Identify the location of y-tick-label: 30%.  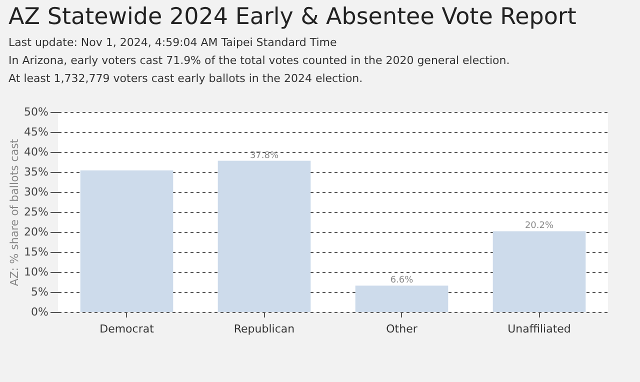
(36, 192).